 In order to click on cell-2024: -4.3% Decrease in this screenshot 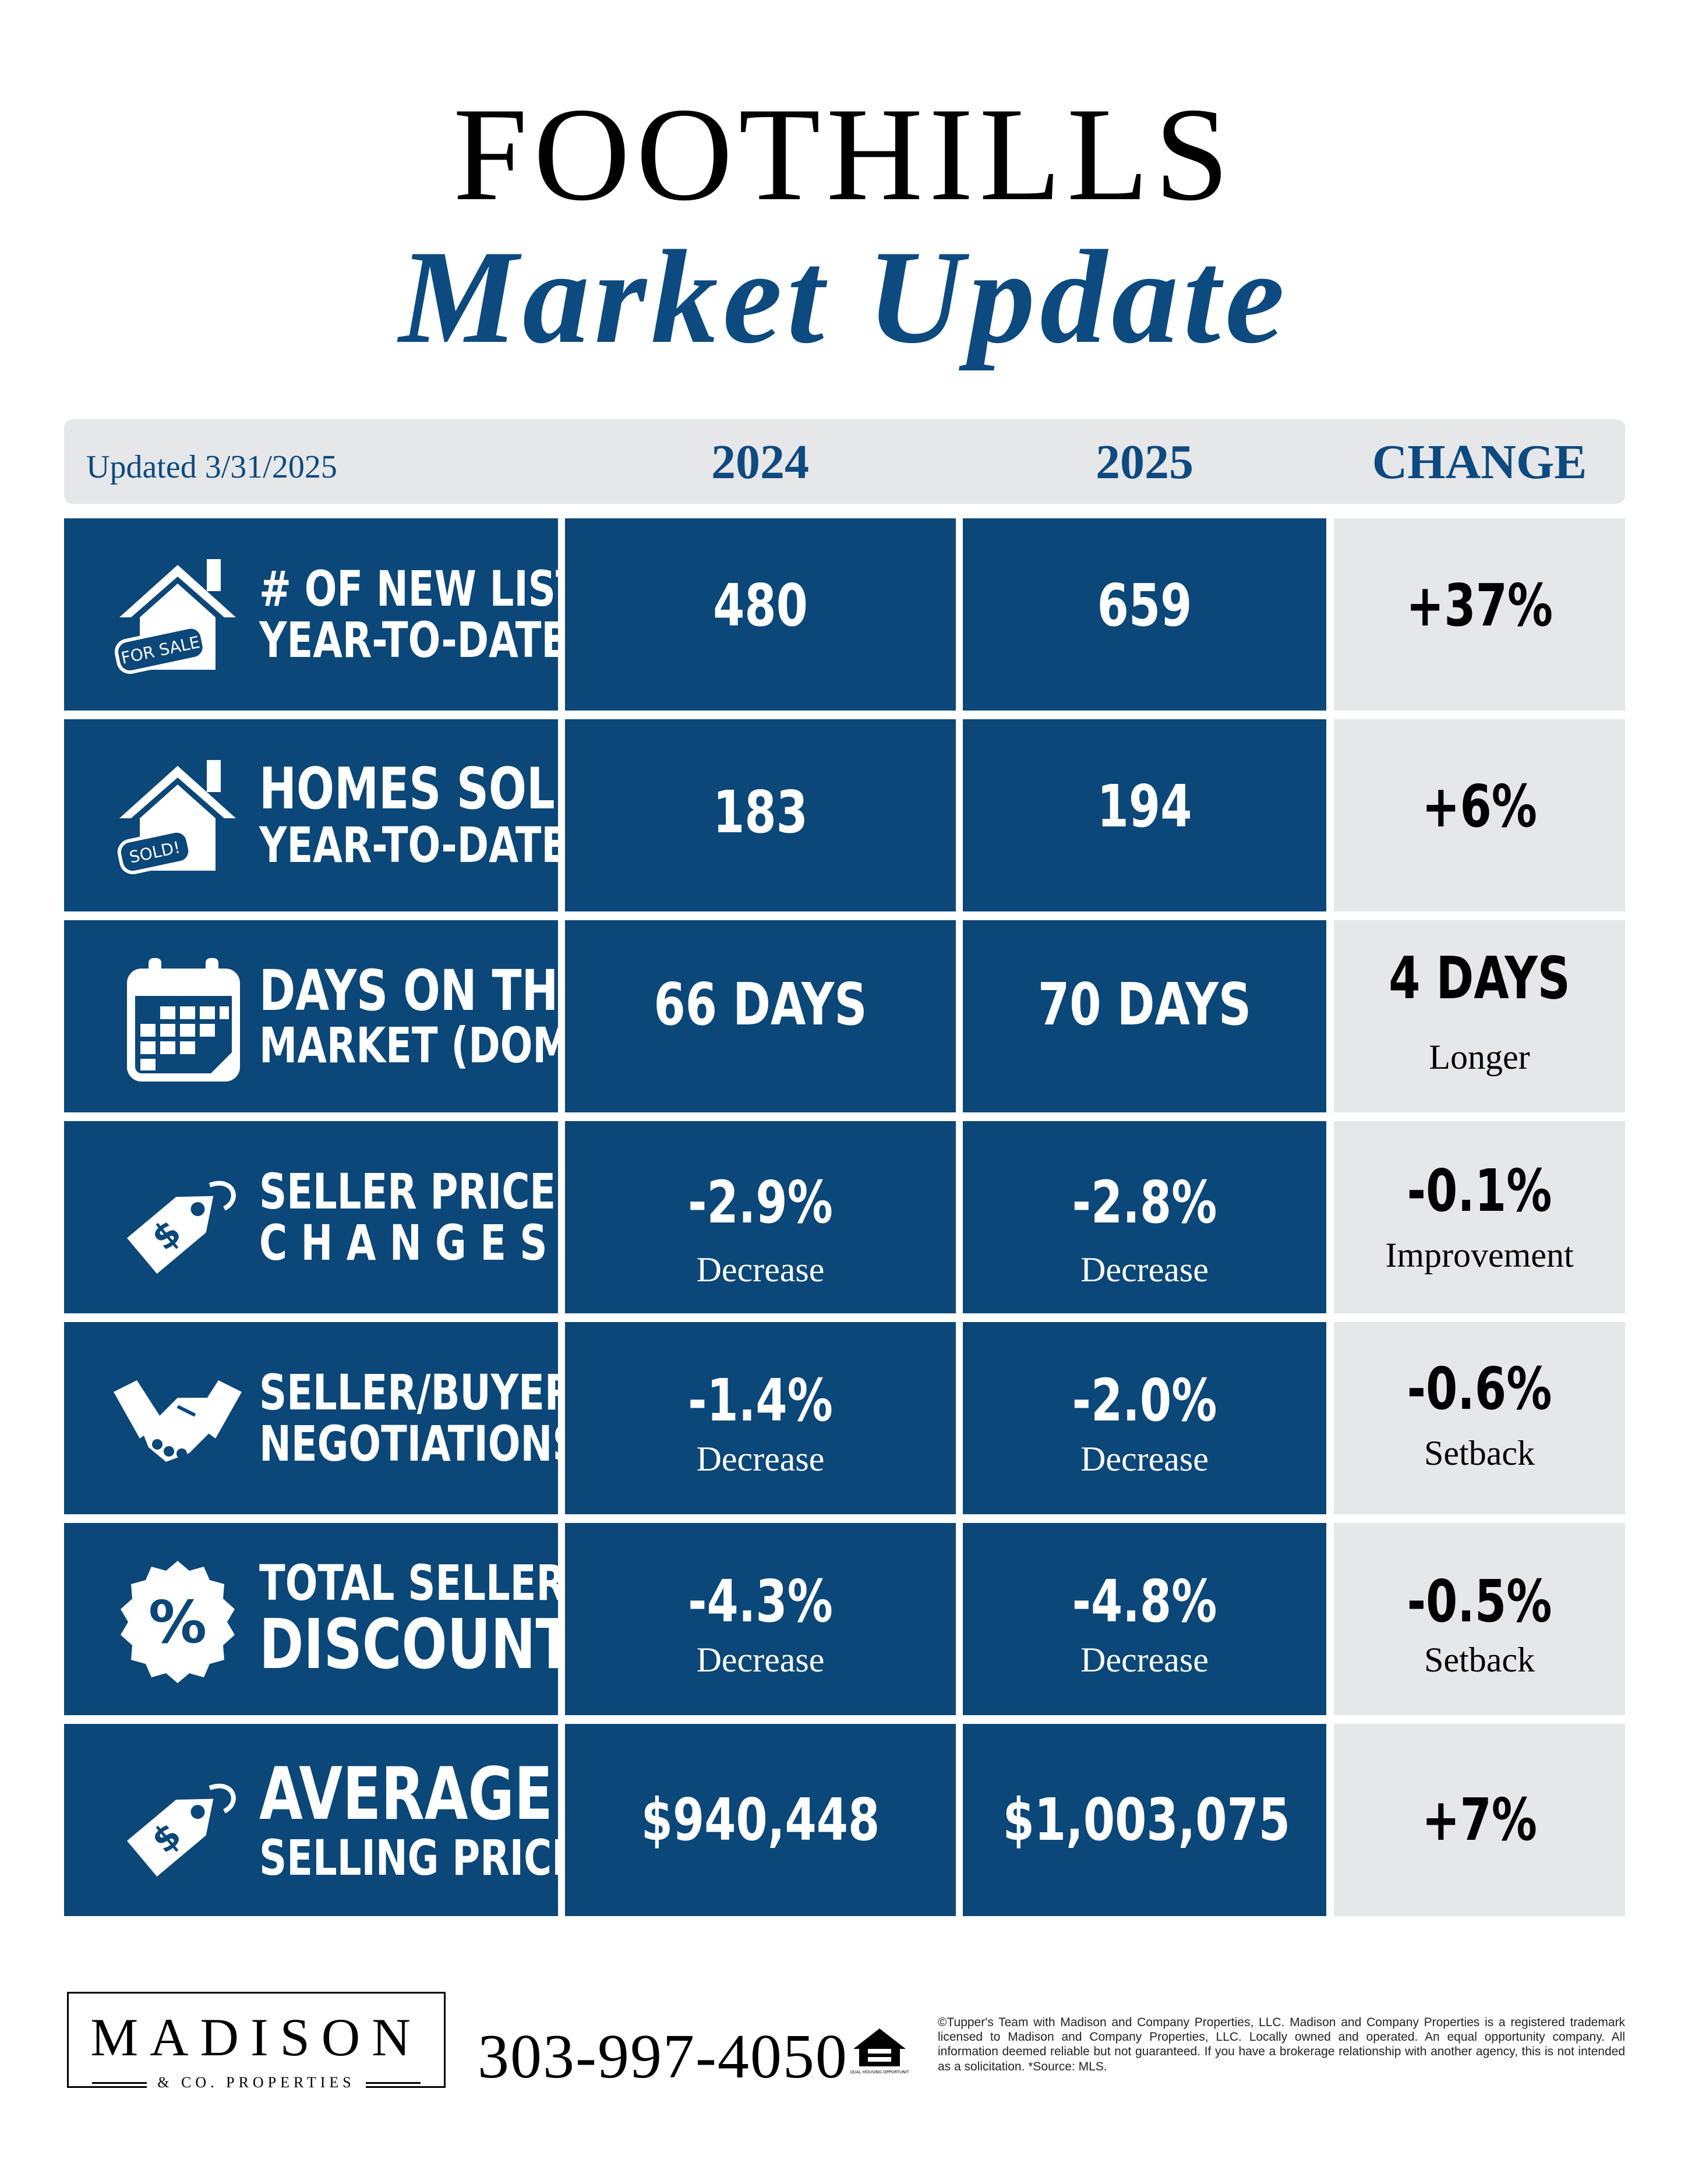, I will do `click(760, 1619)`.